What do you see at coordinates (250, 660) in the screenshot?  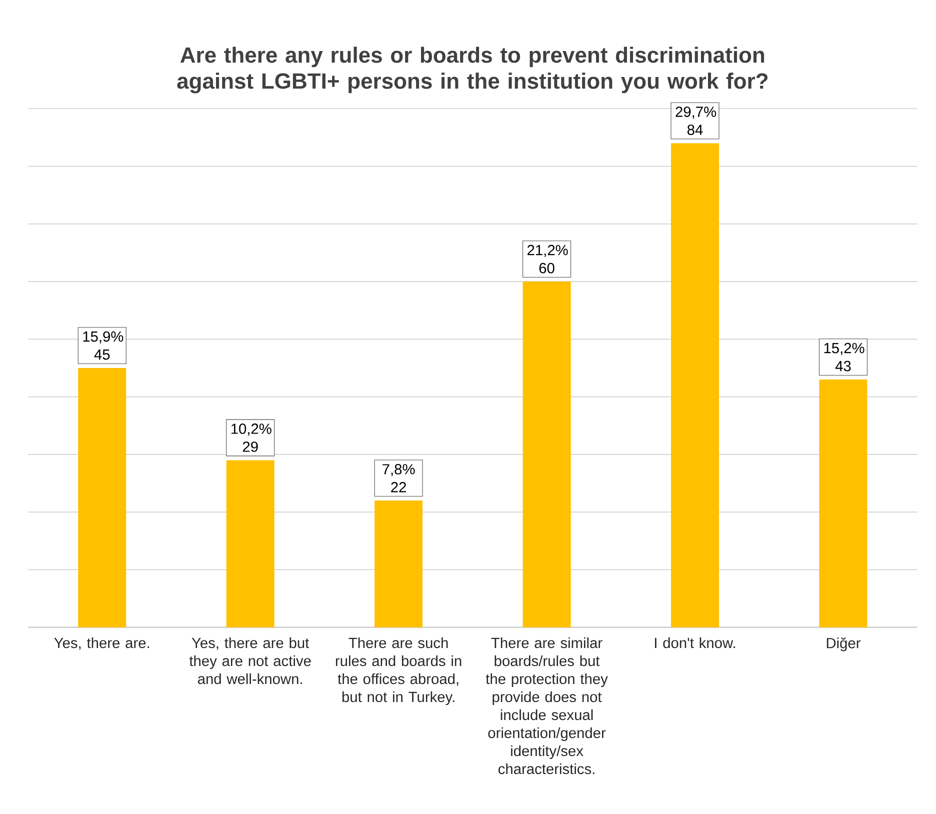 I see `x-tick-label: Yes, there are but they are not active and well-known.` at bounding box center [250, 660].